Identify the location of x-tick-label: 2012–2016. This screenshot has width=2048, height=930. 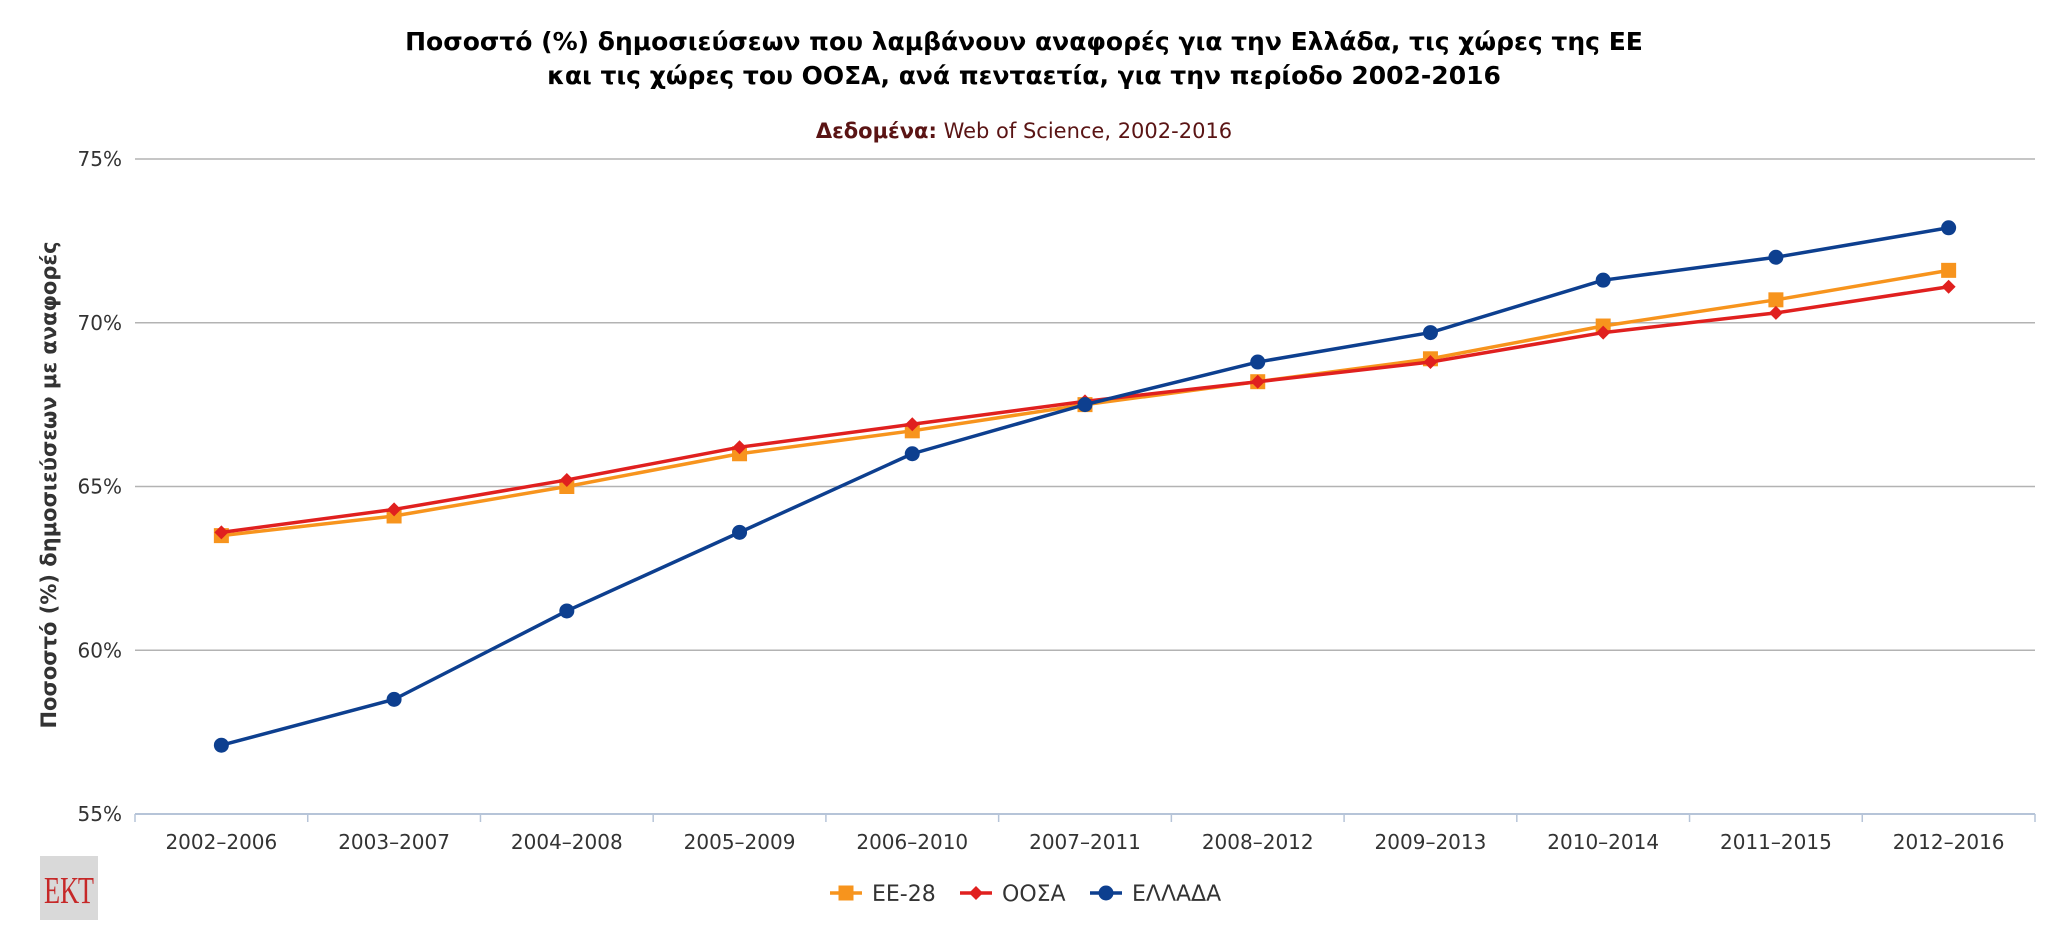
(1949, 842).